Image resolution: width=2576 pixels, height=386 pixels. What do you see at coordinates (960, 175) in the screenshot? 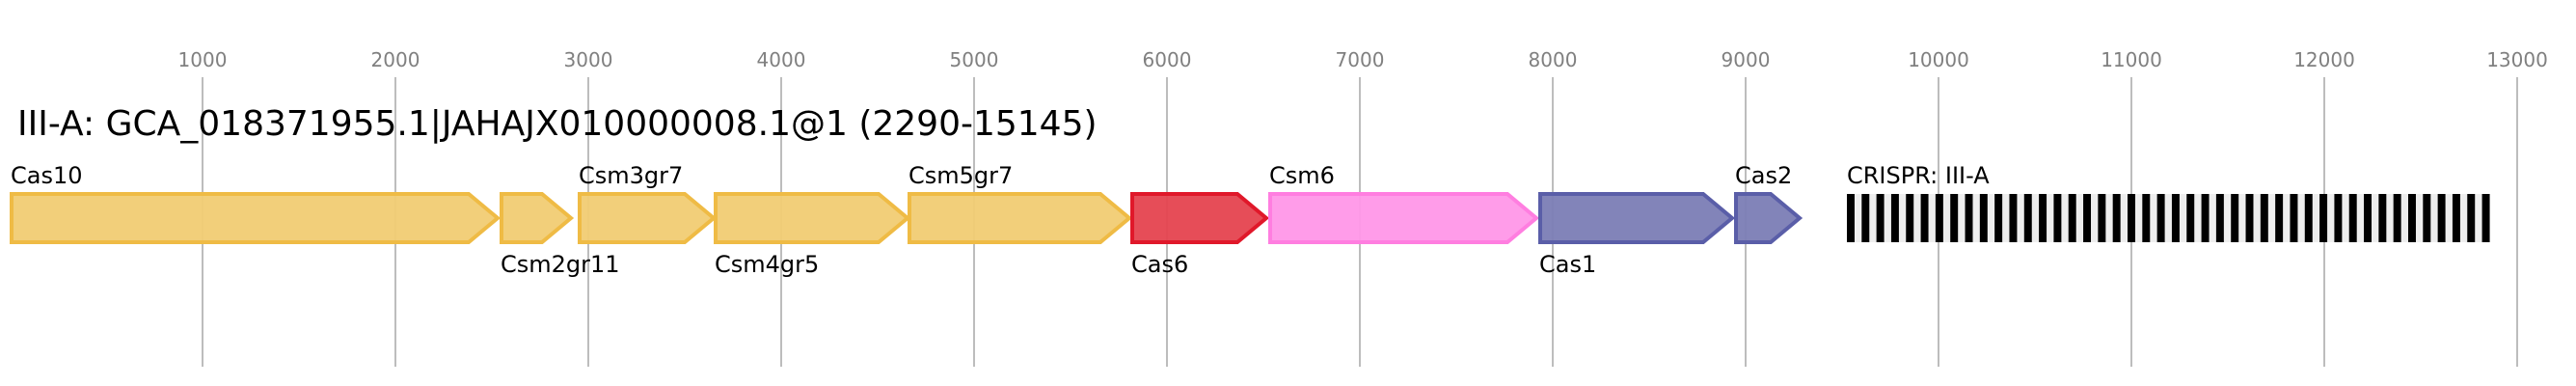
I see `gene-label: Csm5gr7` at bounding box center [960, 175].